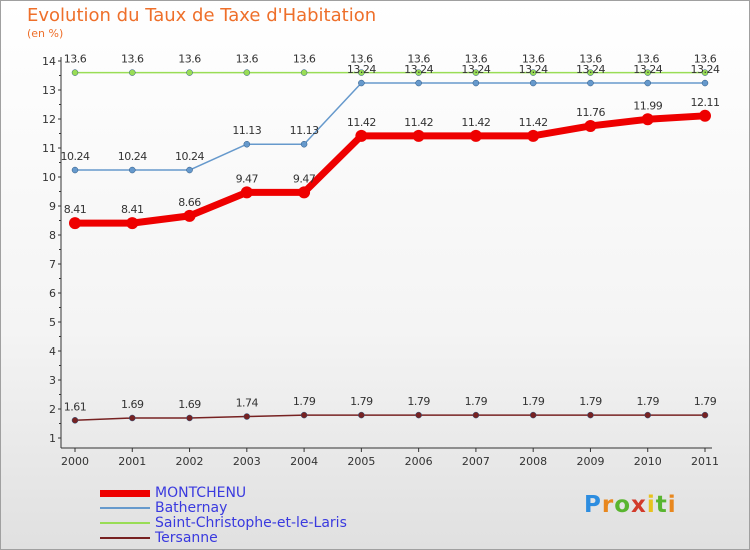 This screenshot has width=750, height=550. Describe the element at coordinates (201, 493) in the screenshot. I see `legend-label: MONTCHENU` at that location.